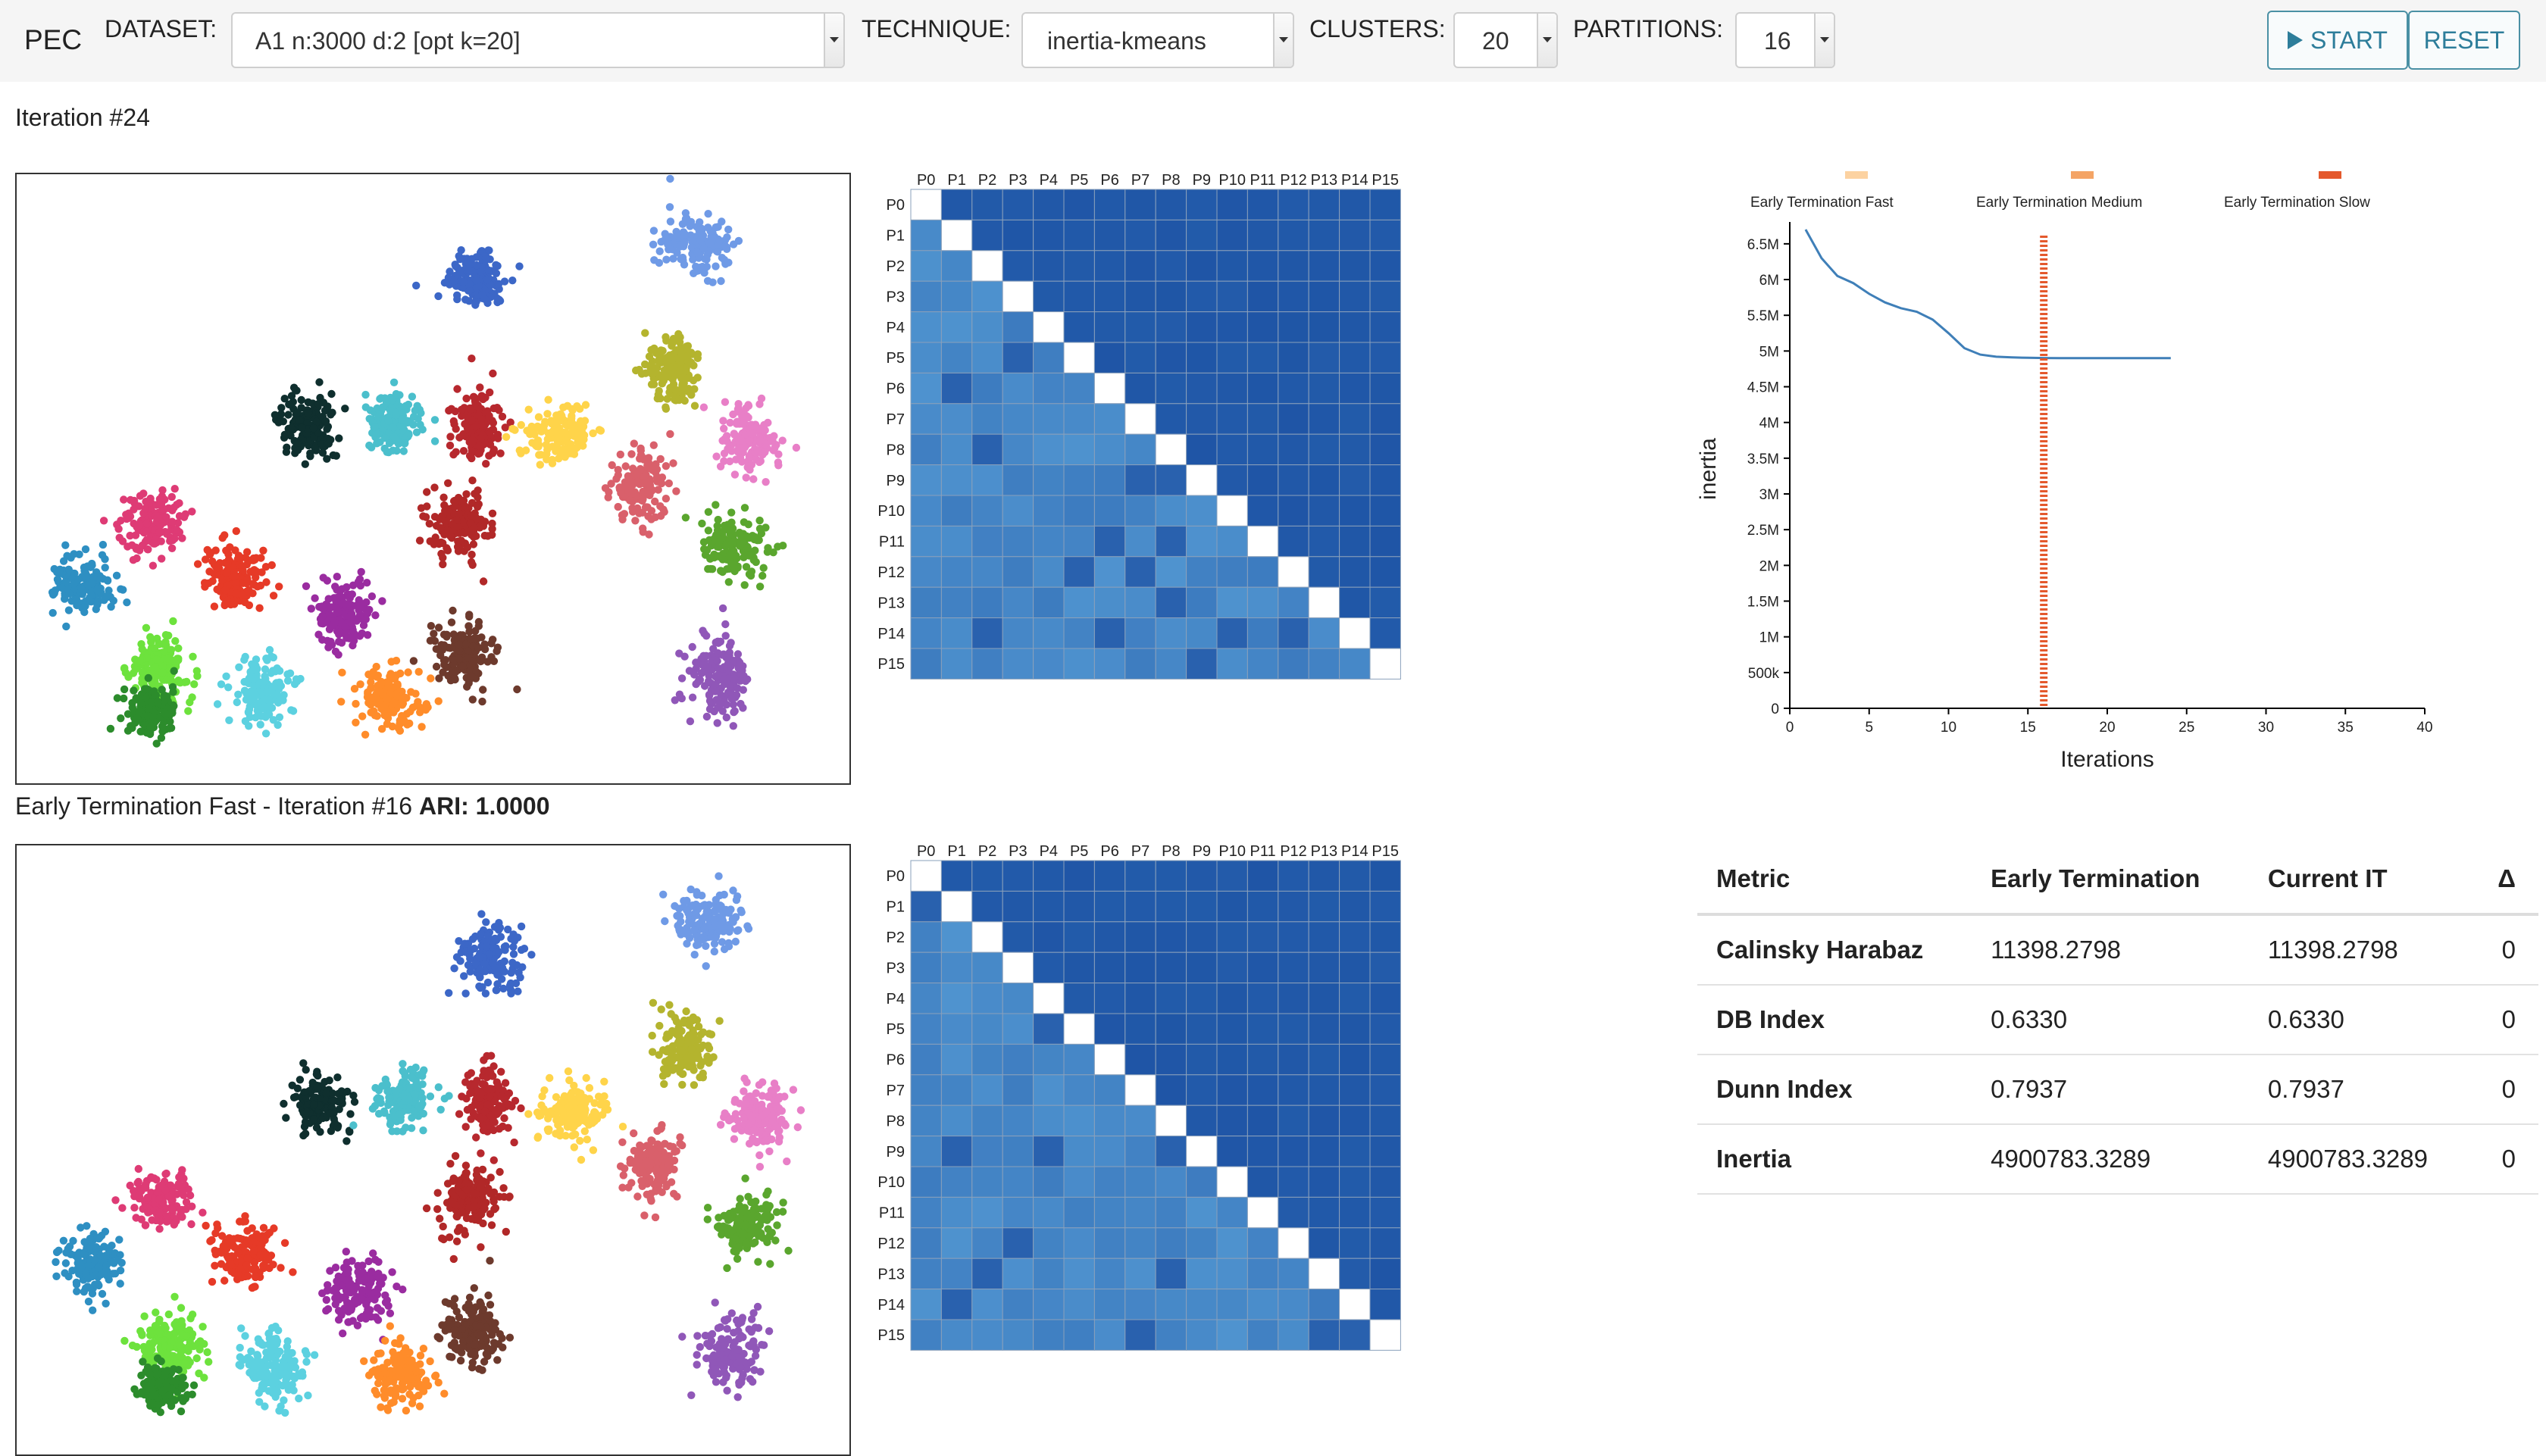 The image size is (2546, 1456). I want to click on clusters-select: 20, so click(1505, 40).